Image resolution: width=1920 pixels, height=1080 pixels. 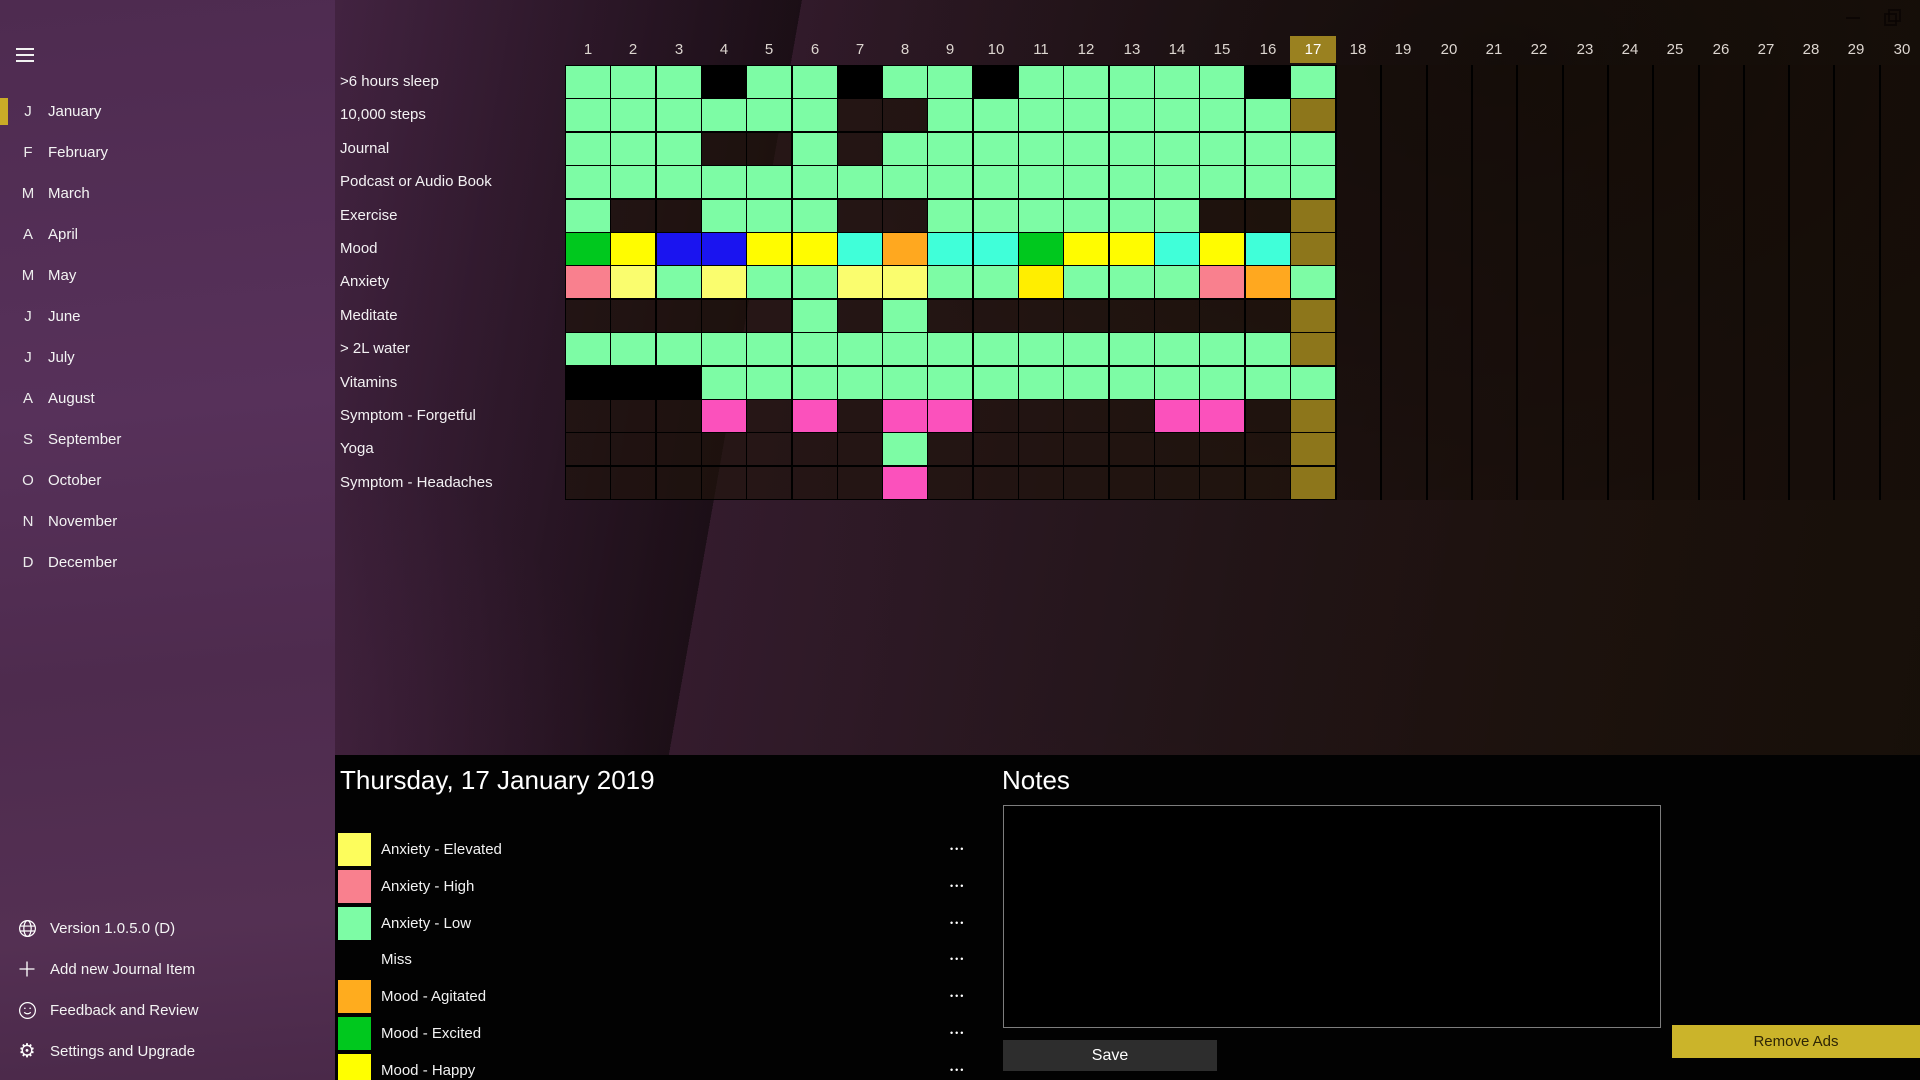 I want to click on cell-yoga-day5, so click(x=769, y=449).